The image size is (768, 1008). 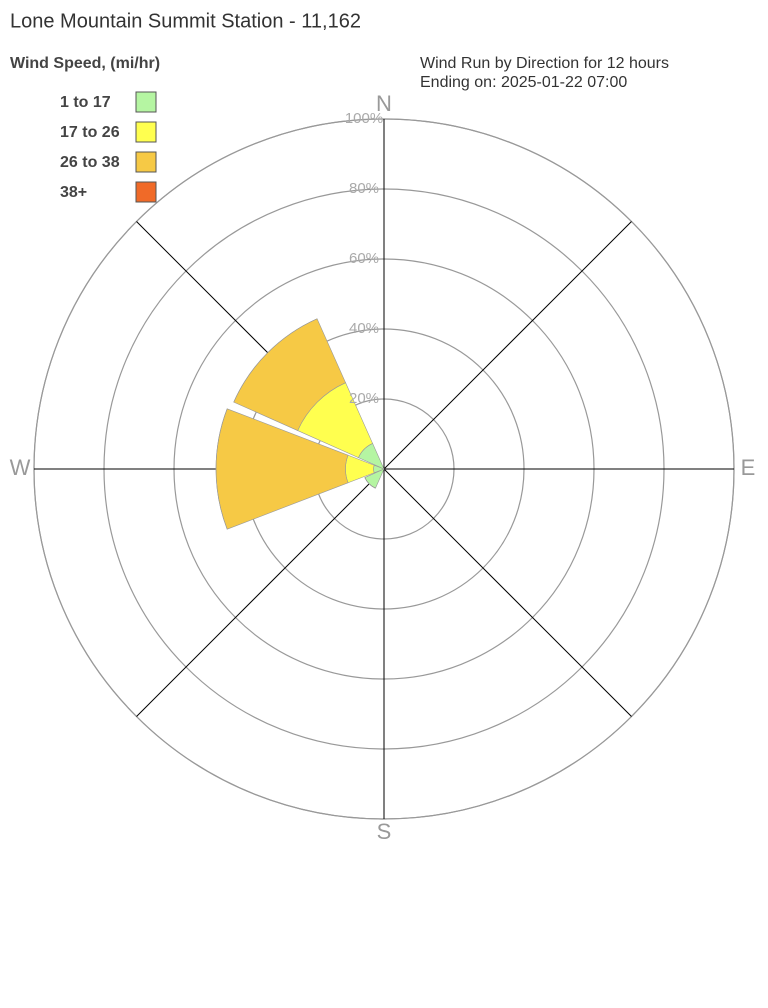 What do you see at coordinates (384, 103) in the screenshot?
I see `direction-label: N` at bounding box center [384, 103].